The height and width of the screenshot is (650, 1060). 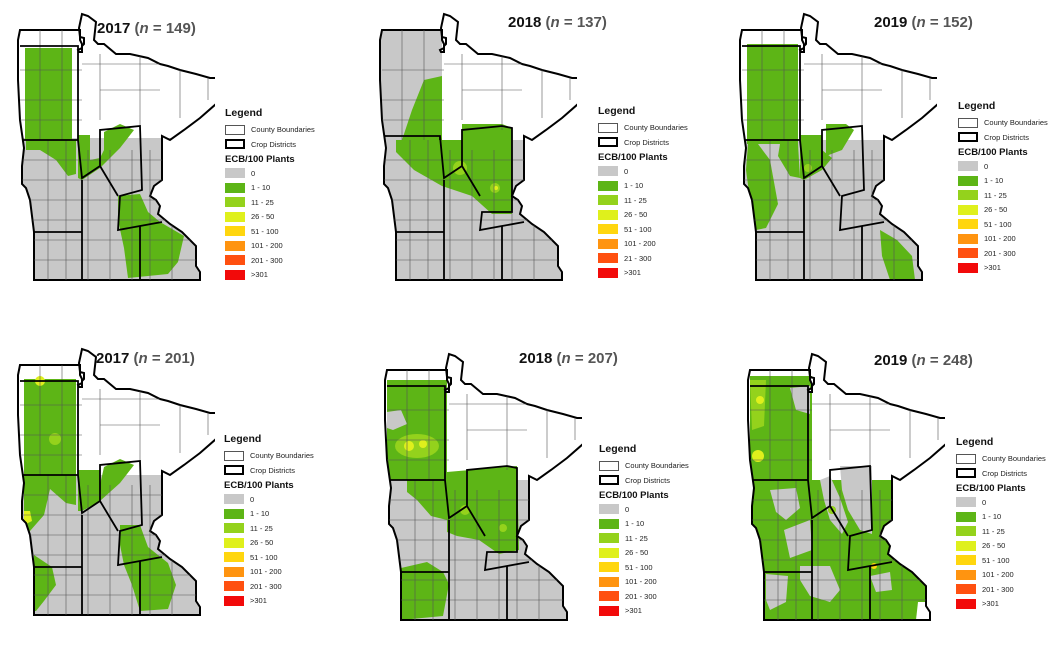 I want to click on sample-size-value: 149, so click(x=178, y=28).